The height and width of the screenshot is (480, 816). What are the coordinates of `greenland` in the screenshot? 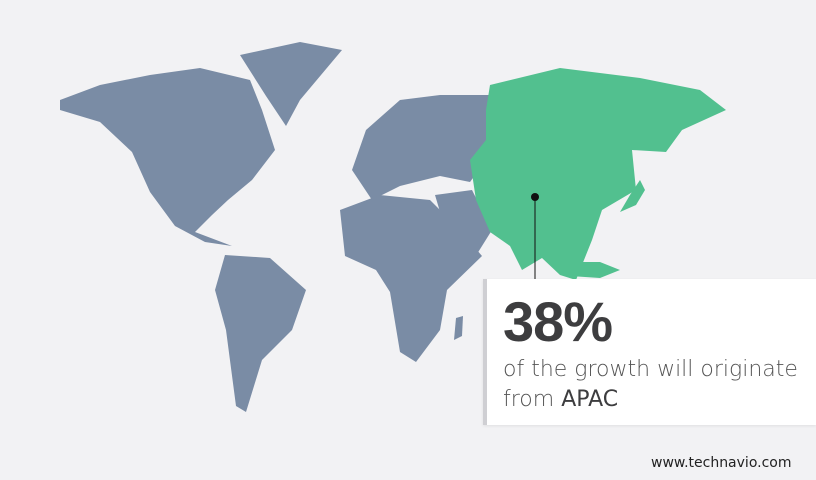 It's located at (291, 84).